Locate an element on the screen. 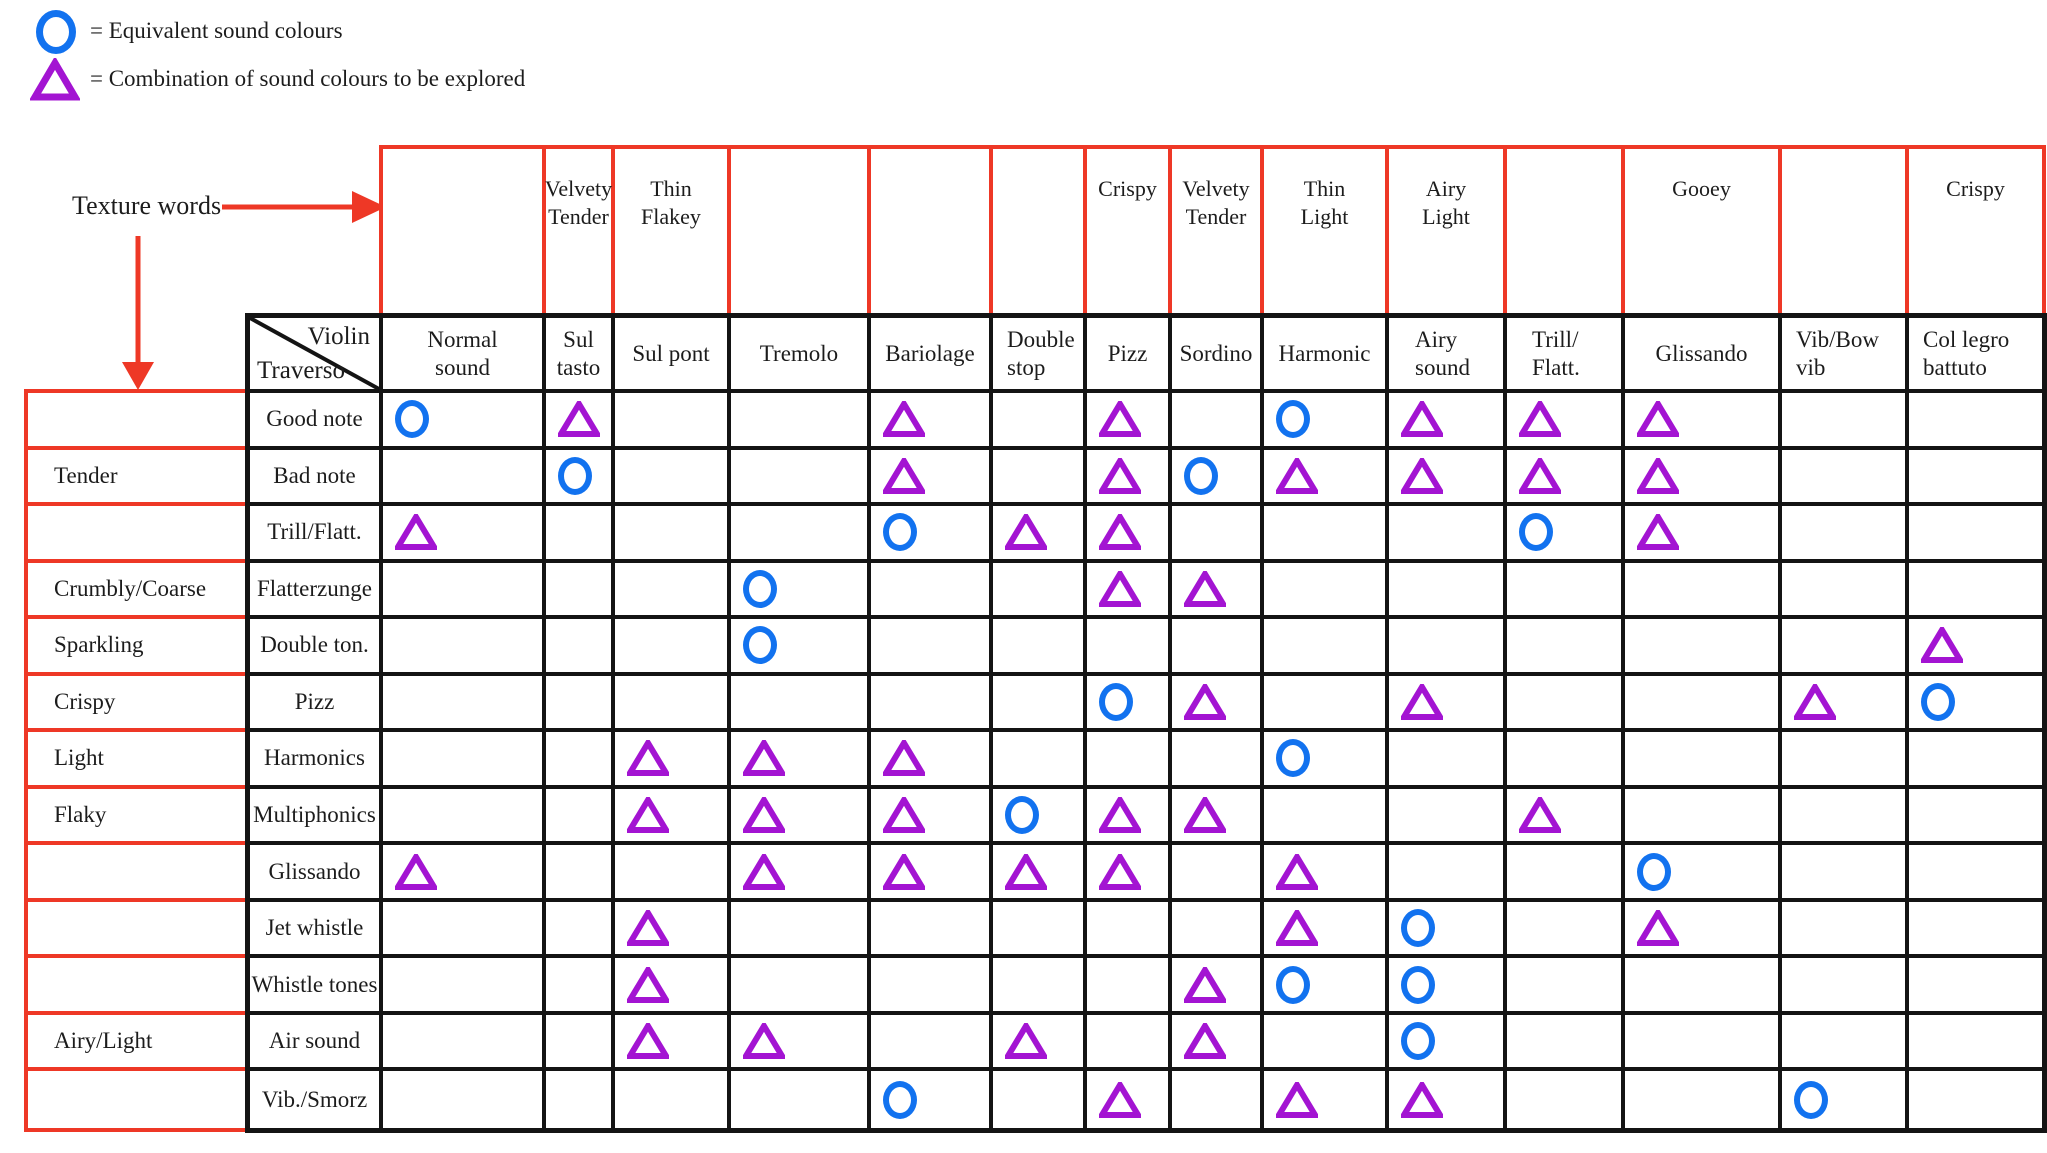 This screenshot has height=1153, width=2047. texture-column-cell: Gooey is located at coordinates (1703, 233).